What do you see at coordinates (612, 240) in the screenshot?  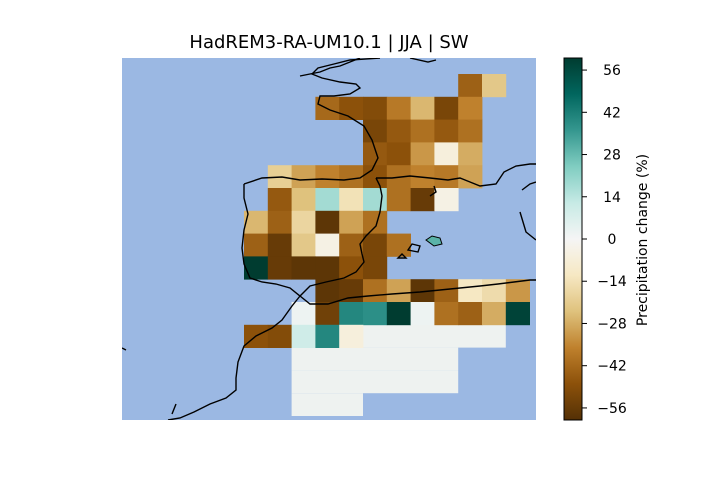 I see `colorbar-tick-label: 0` at bounding box center [612, 240].